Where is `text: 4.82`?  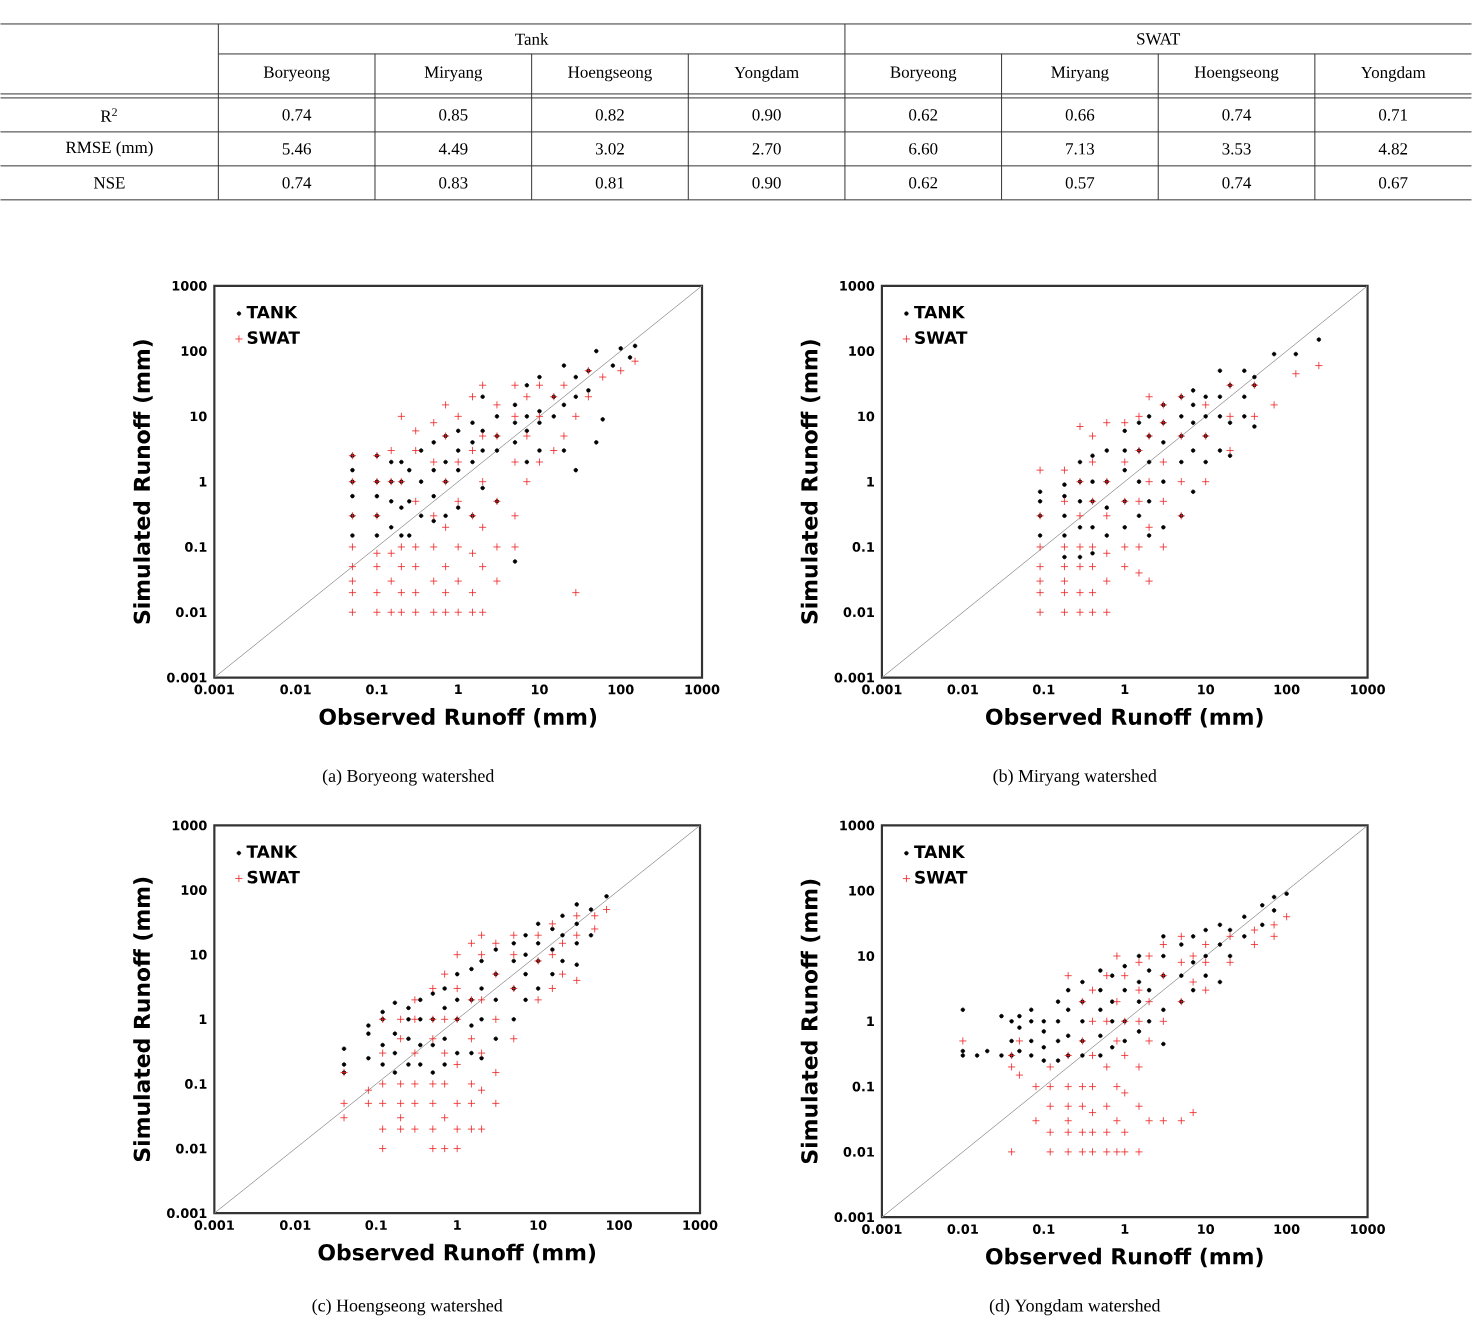
text: 4.82 is located at coordinates (1393, 149).